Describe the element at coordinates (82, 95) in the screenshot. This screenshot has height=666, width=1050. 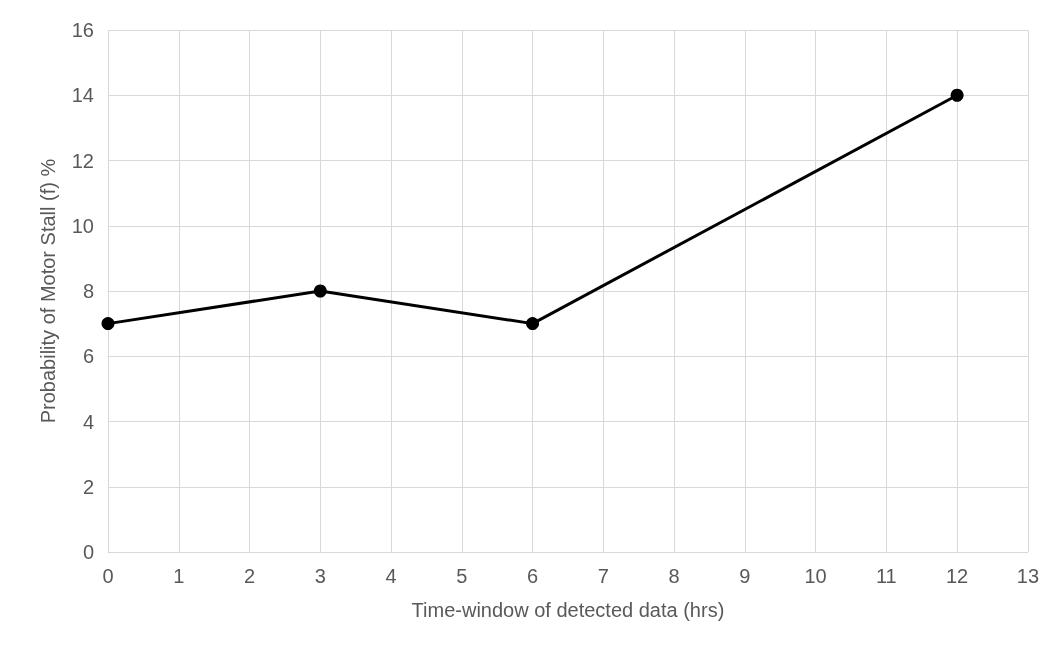
I see `y-tick-label: 14` at that location.